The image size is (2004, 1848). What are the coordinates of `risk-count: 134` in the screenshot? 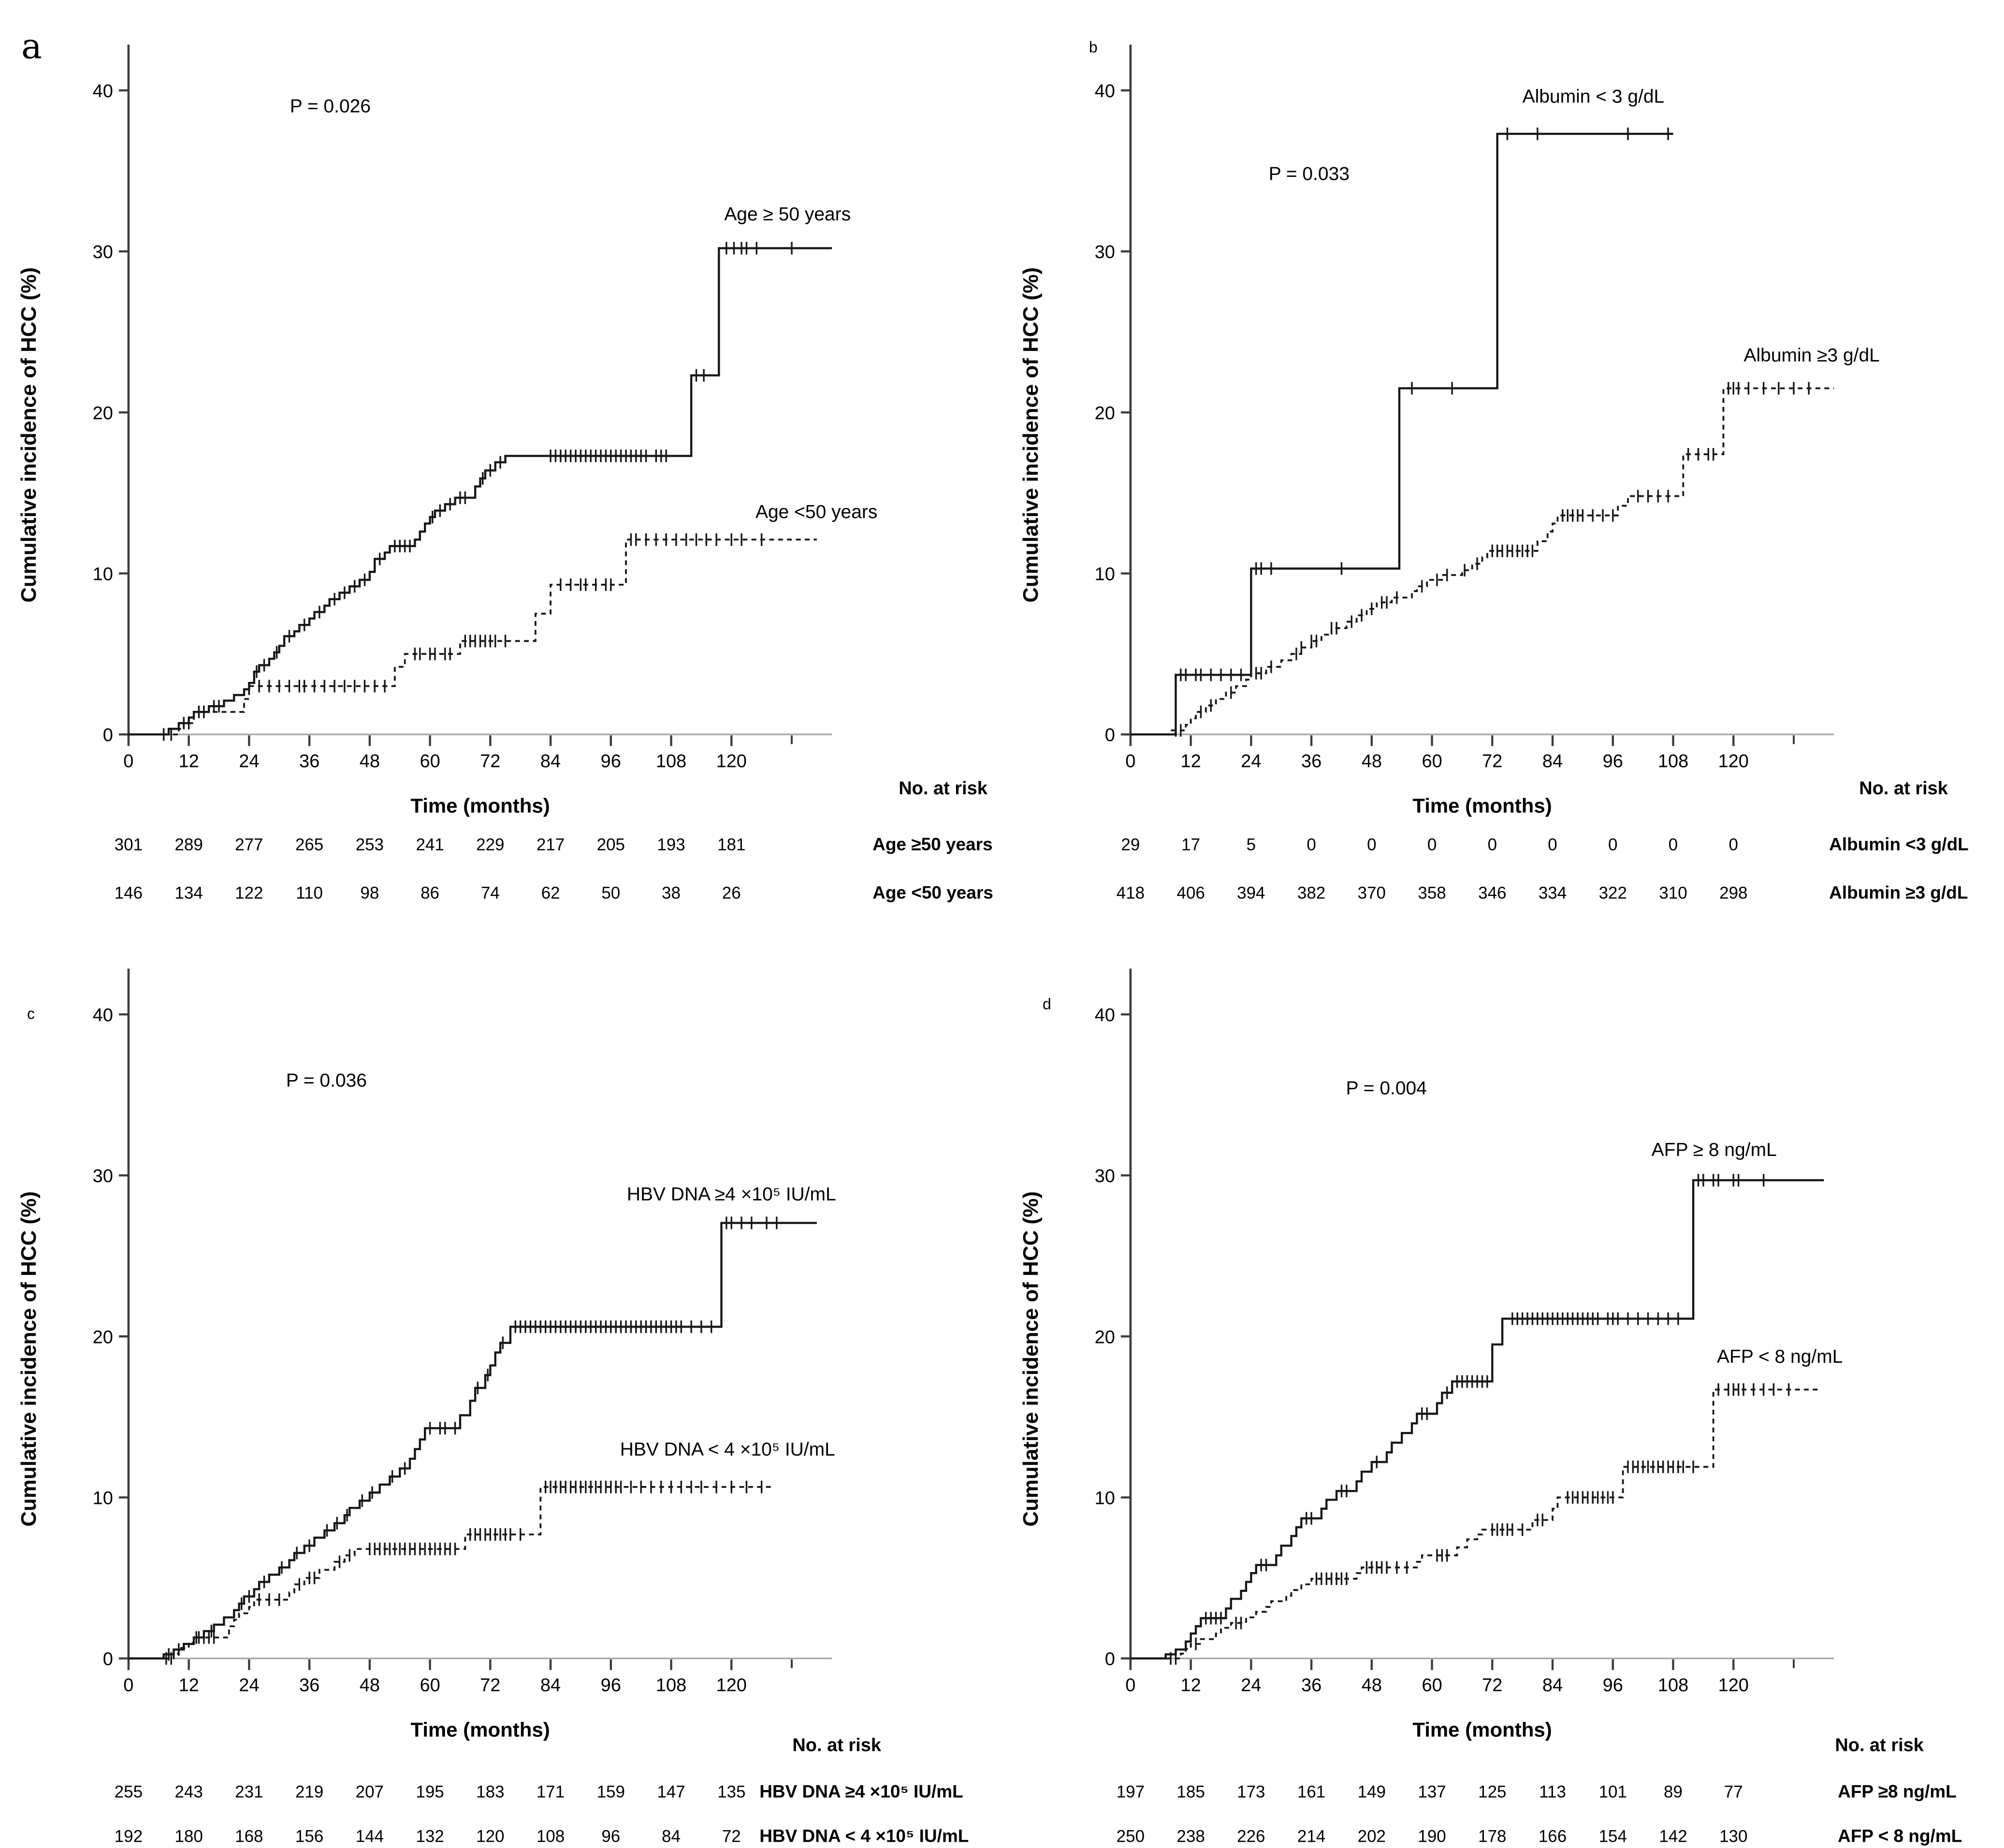 It's located at (189, 893).